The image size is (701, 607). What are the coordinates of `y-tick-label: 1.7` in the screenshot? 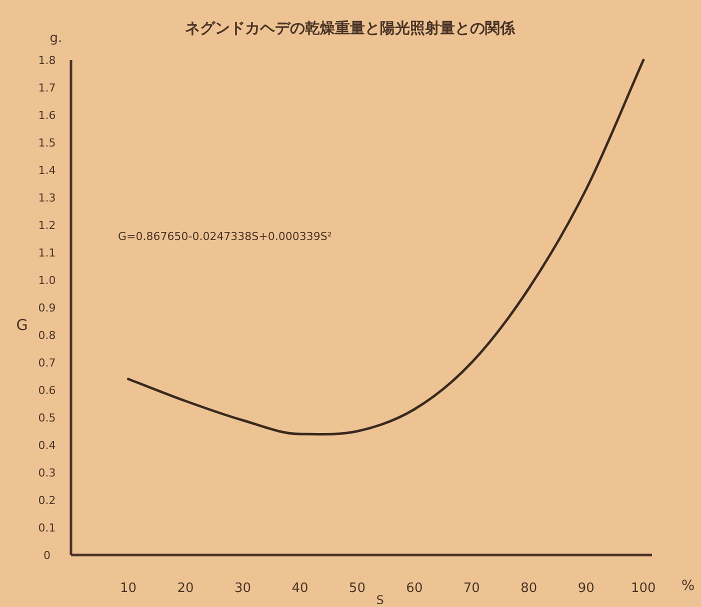 It's located at (47, 88).